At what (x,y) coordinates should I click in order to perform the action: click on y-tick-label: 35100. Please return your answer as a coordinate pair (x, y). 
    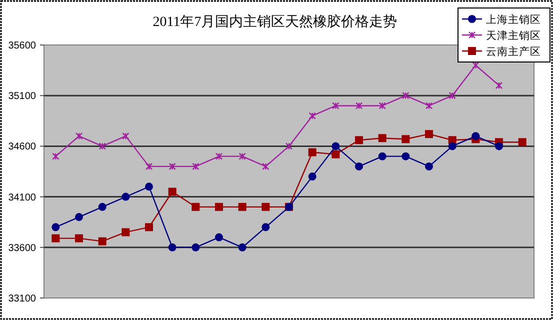
    Looking at the image, I should click on (22, 96).